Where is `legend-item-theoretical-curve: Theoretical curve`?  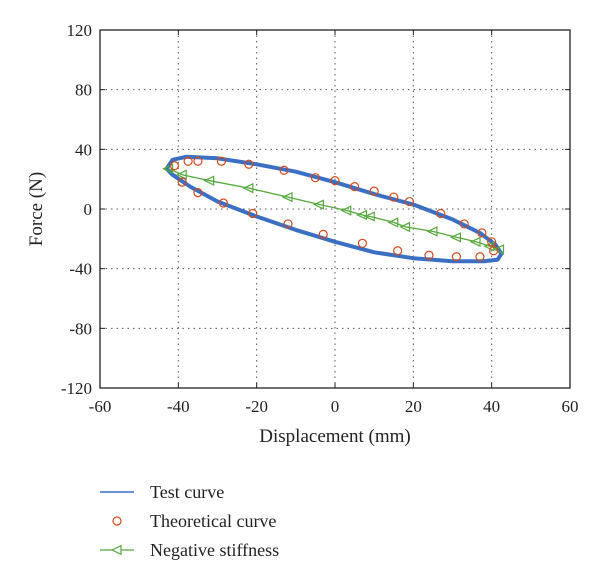 legend-item-theoretical-curve: Theoretical curve is located at coordinates (194, 521).